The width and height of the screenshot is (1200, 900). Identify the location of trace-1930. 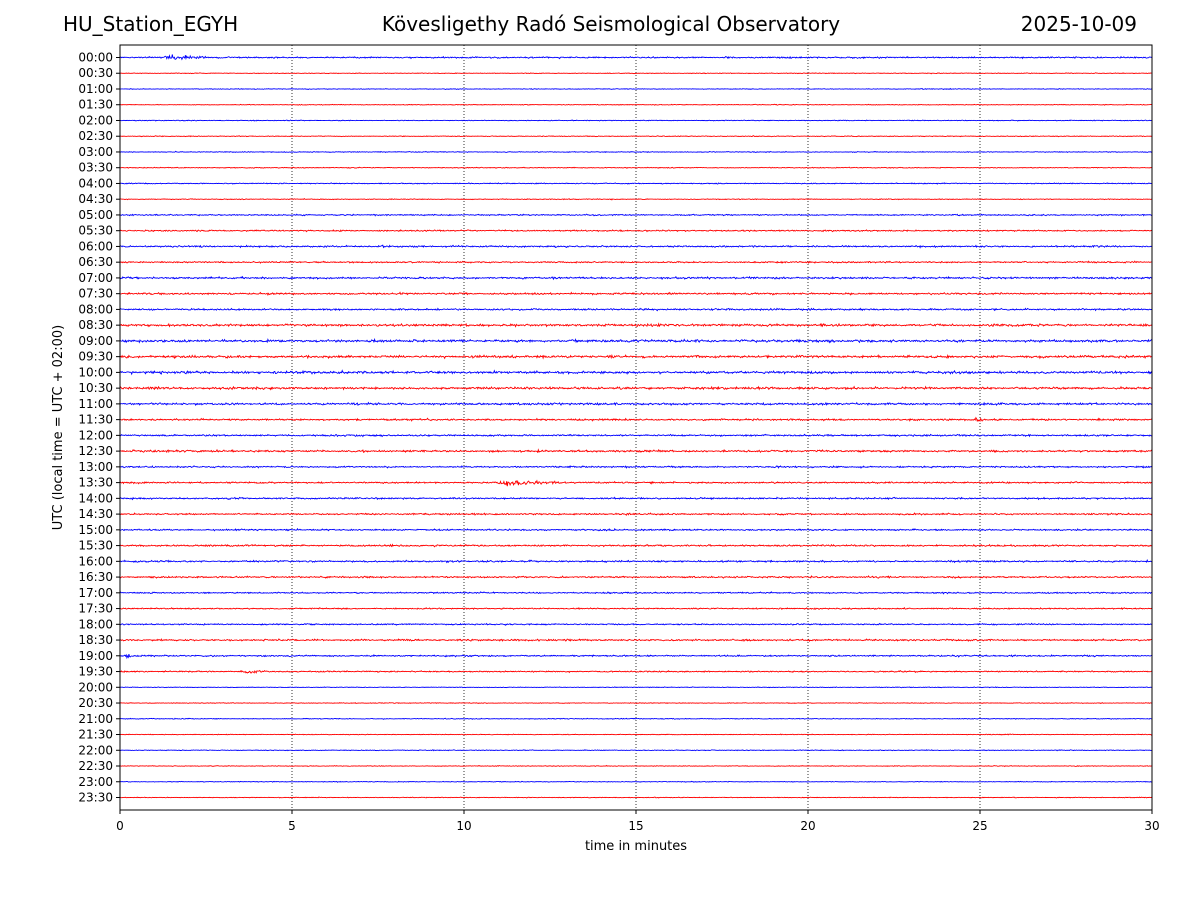
(636, 671).